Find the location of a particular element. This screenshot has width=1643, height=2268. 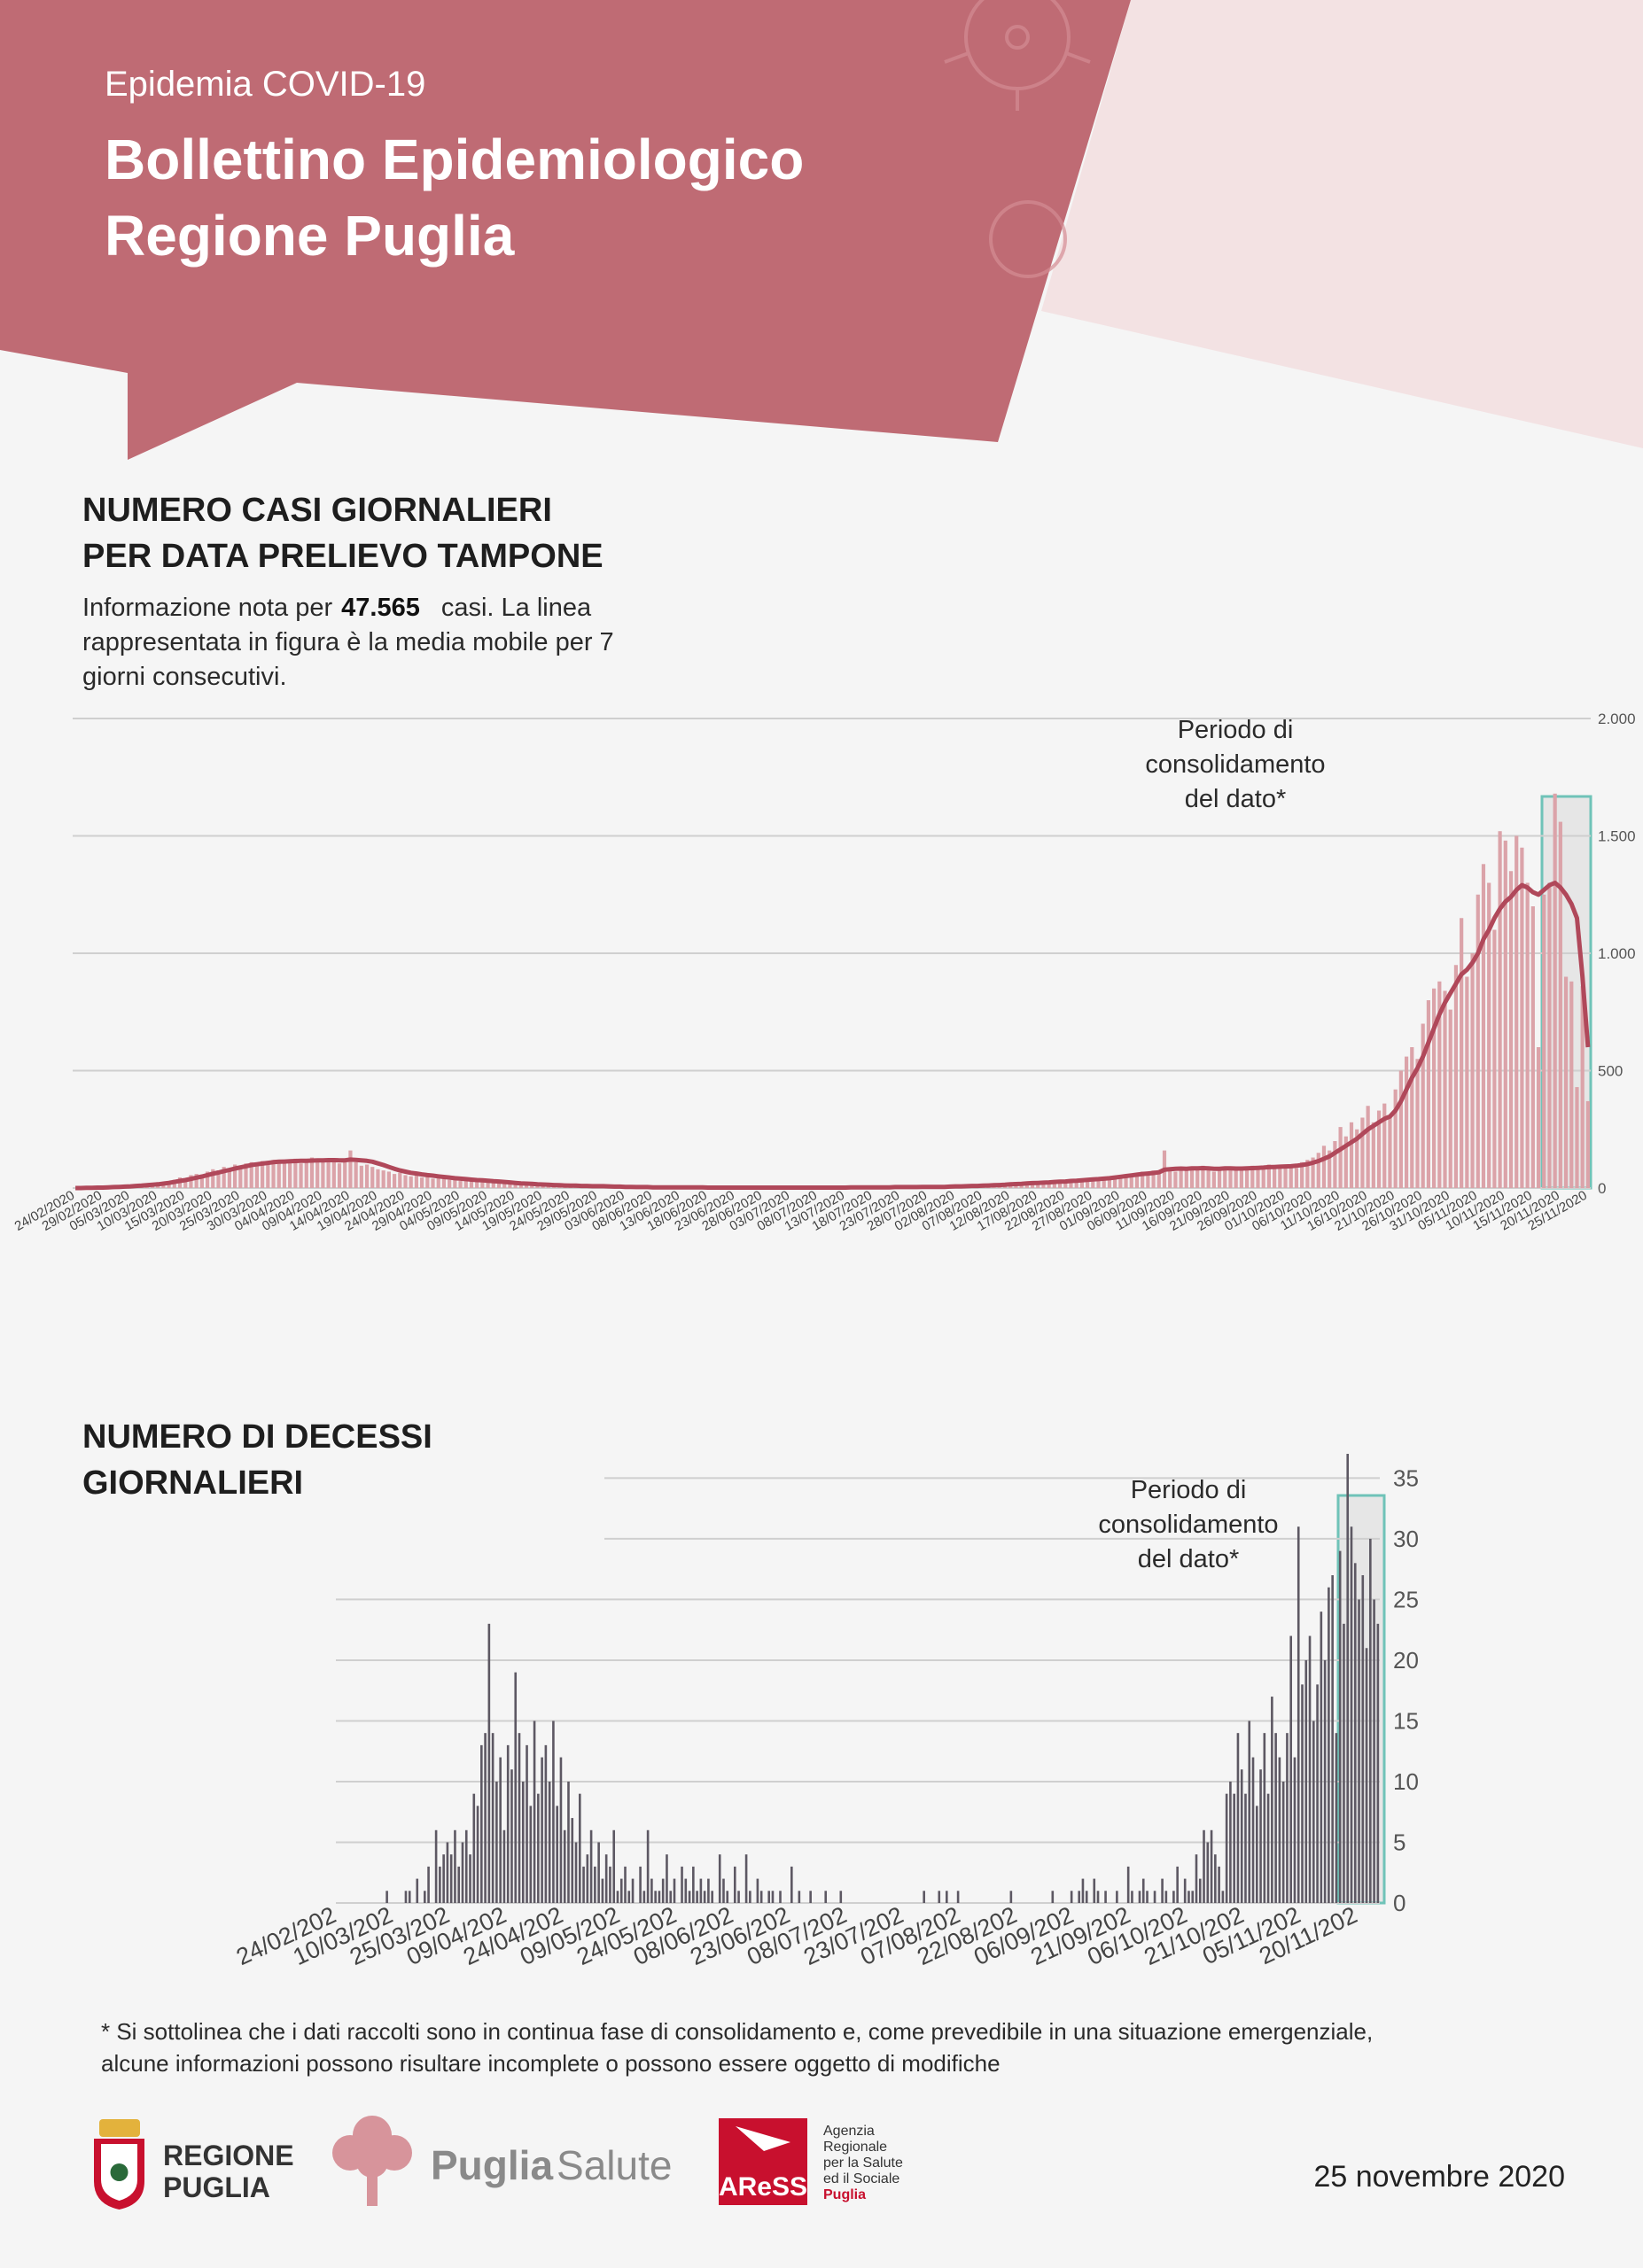

chart-title: GIORNALIERI is located at coordinates (192, 1483).